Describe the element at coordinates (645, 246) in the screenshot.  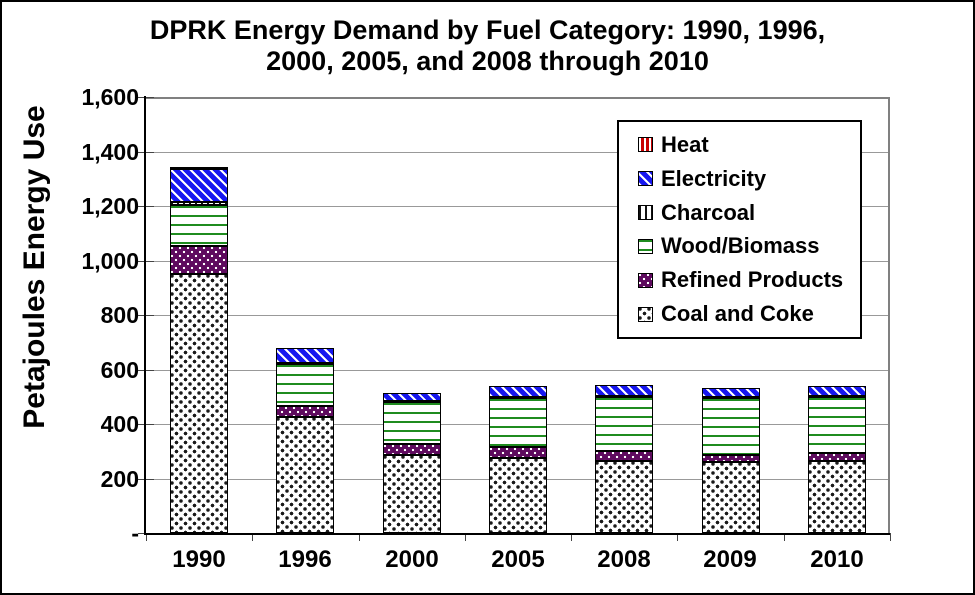
I see `legend-swatch-wood-biomass-icon` at that location.